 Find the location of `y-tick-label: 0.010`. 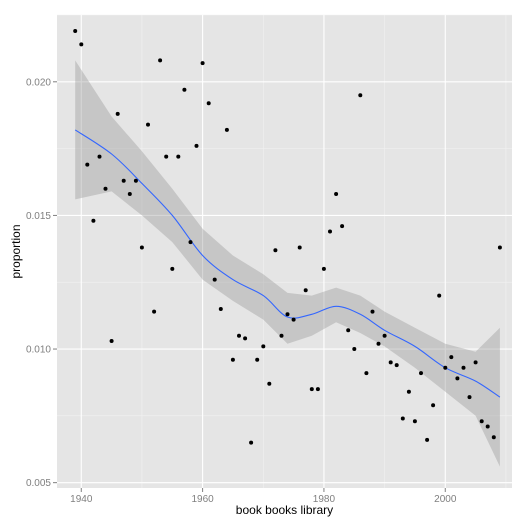

y-tick-label: 0.010 is located at coordinates (38, 350).